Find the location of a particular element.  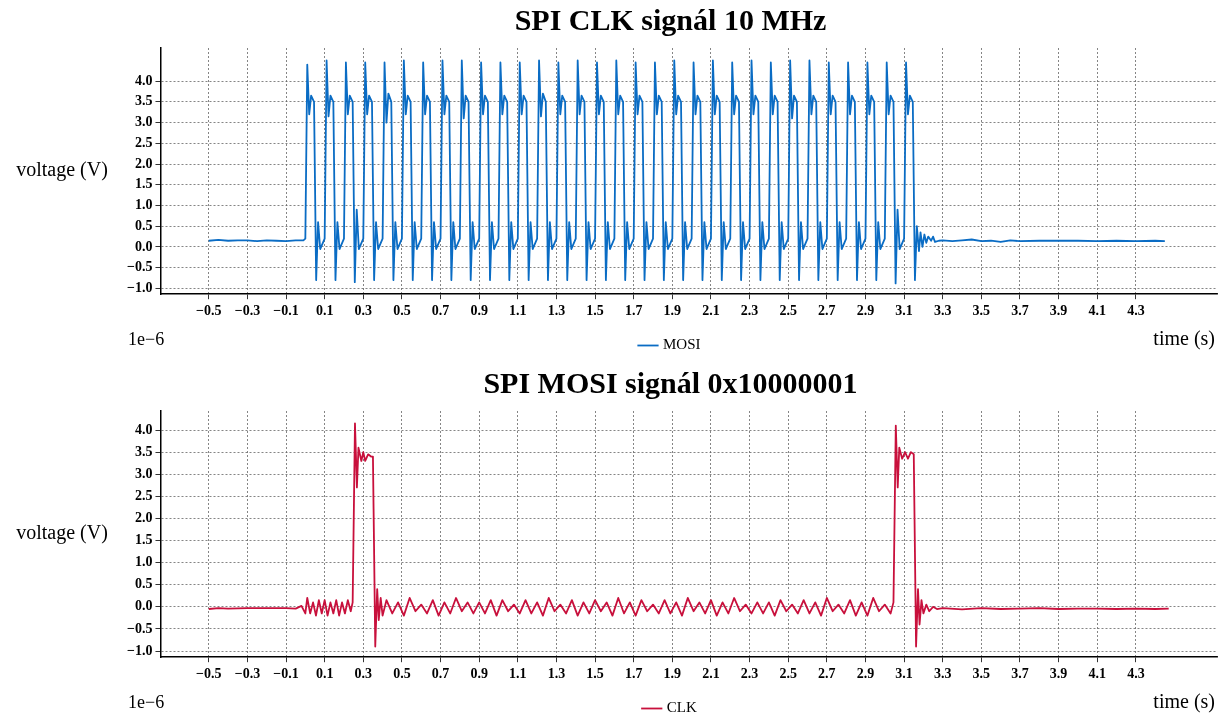

legend-label: MOSI is located at coordinates (682, 344).